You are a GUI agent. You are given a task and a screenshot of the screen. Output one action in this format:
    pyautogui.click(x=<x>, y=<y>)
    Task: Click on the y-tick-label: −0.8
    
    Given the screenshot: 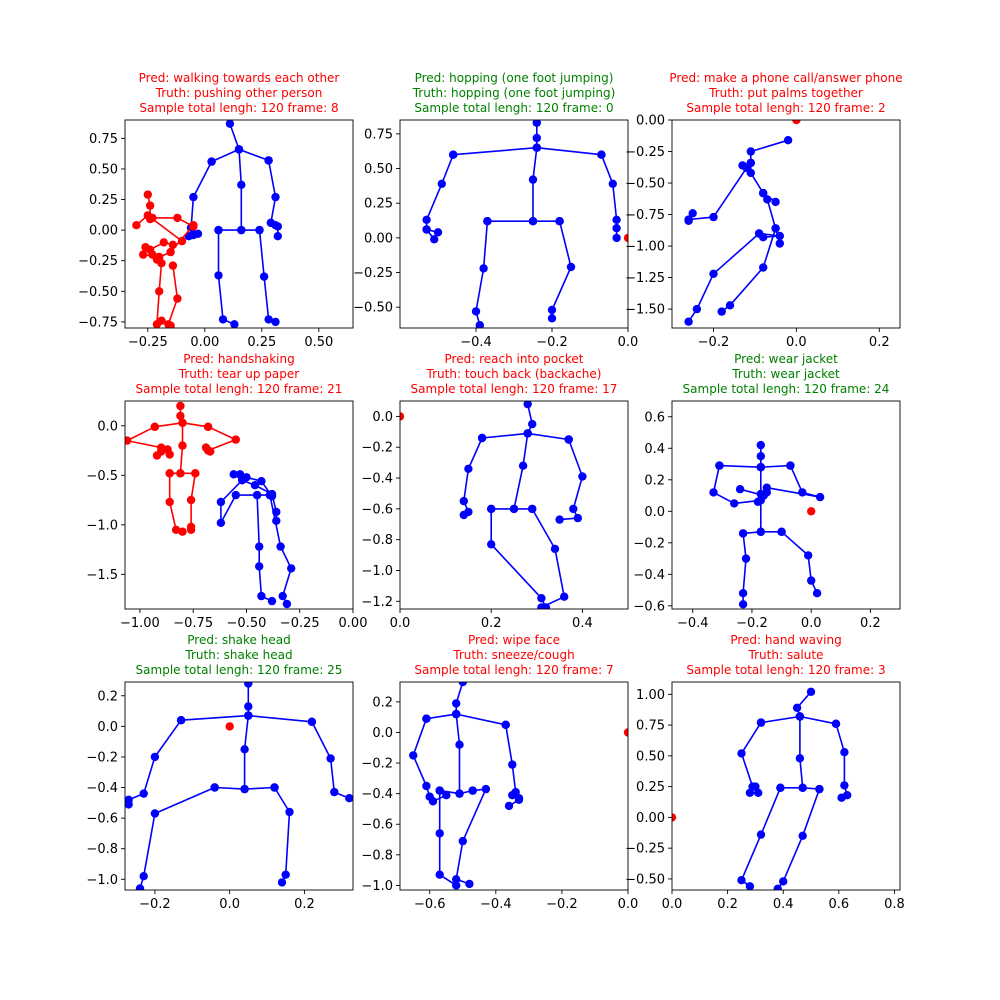 What is the action you would take?
    pyautogui.click(x=377, y=855)
    